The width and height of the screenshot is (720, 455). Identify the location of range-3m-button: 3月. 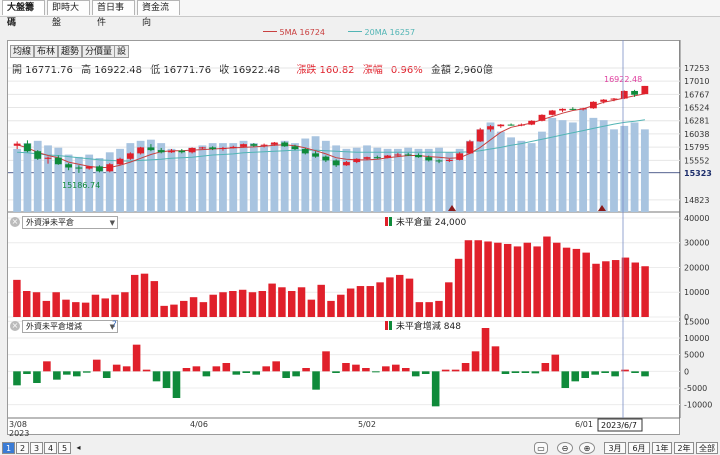
(615, 448).